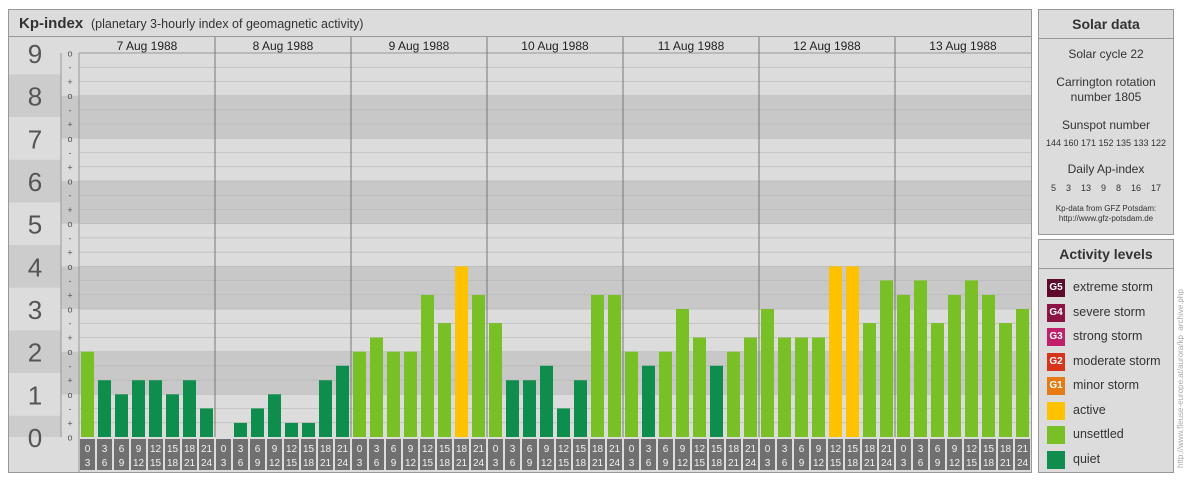 This screenshot has width=1184, height=480. I want to click on legend-item: G1 minor storm, so click(1109, 387).